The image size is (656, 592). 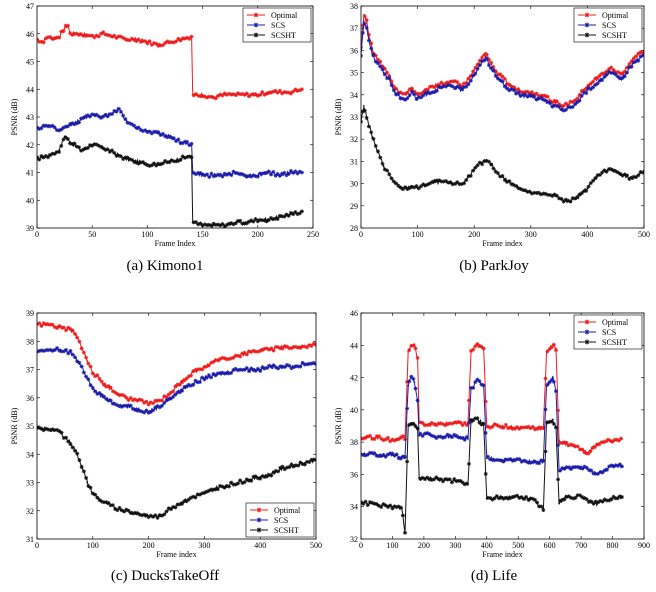 I want to click on legend-label: SCS, so click(x=609, y=25).